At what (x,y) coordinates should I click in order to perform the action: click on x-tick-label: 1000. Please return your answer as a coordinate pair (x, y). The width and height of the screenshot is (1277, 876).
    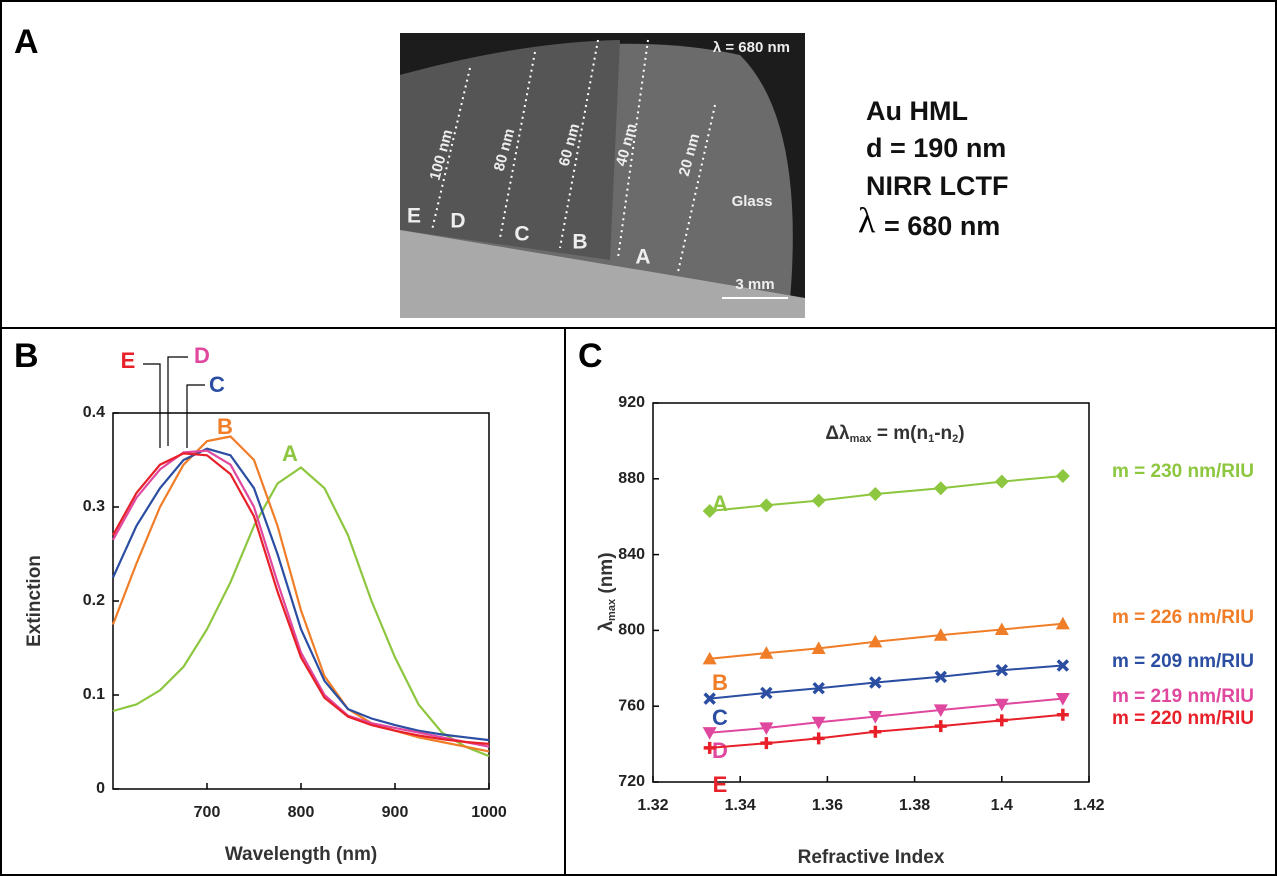
    Looking at the image, I should click on (489, 812).